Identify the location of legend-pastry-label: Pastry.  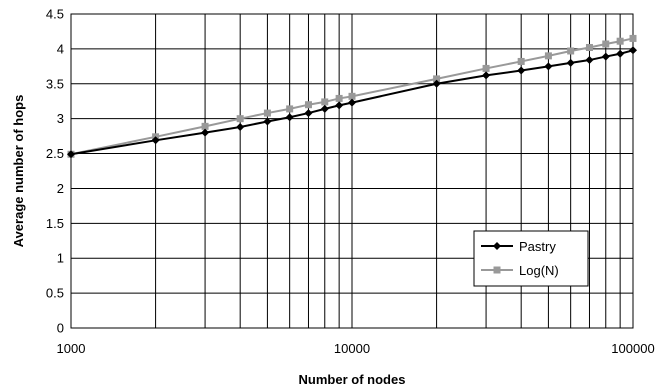
(537, 246).